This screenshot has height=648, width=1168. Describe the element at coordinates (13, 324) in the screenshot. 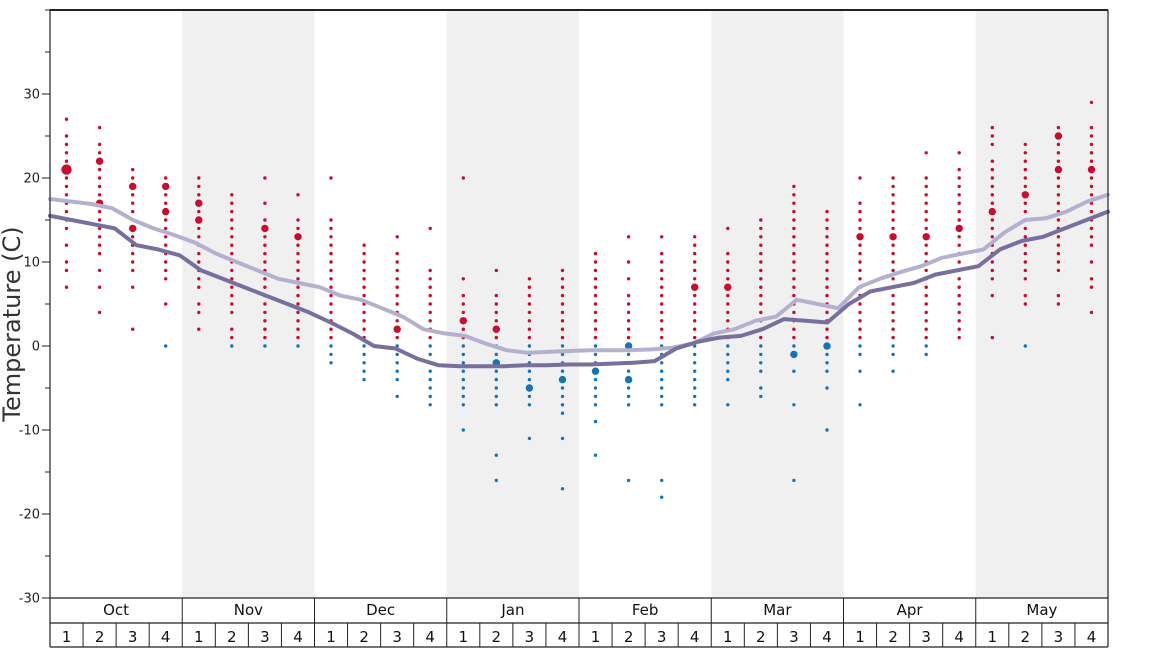

I see `y-axis-label: Temperature (C)` at that location.